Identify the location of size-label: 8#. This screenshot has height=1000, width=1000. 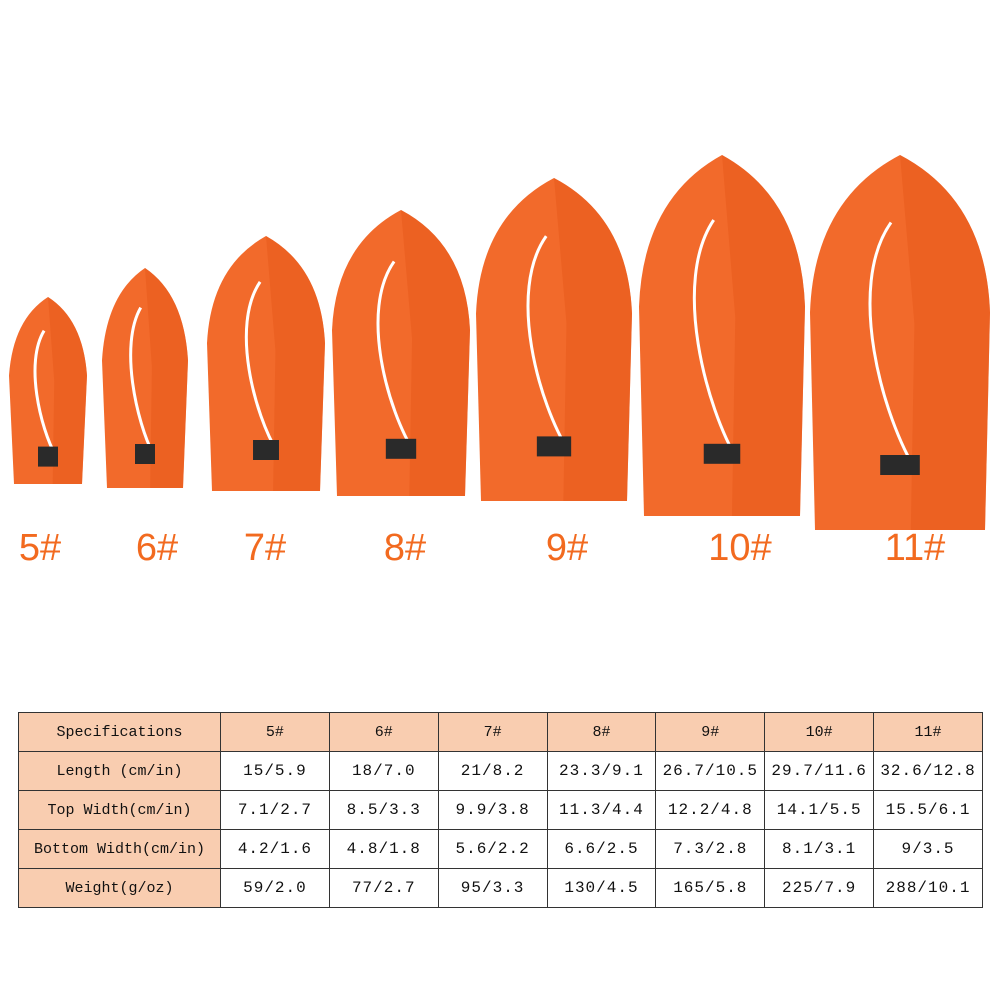
(405, 548).